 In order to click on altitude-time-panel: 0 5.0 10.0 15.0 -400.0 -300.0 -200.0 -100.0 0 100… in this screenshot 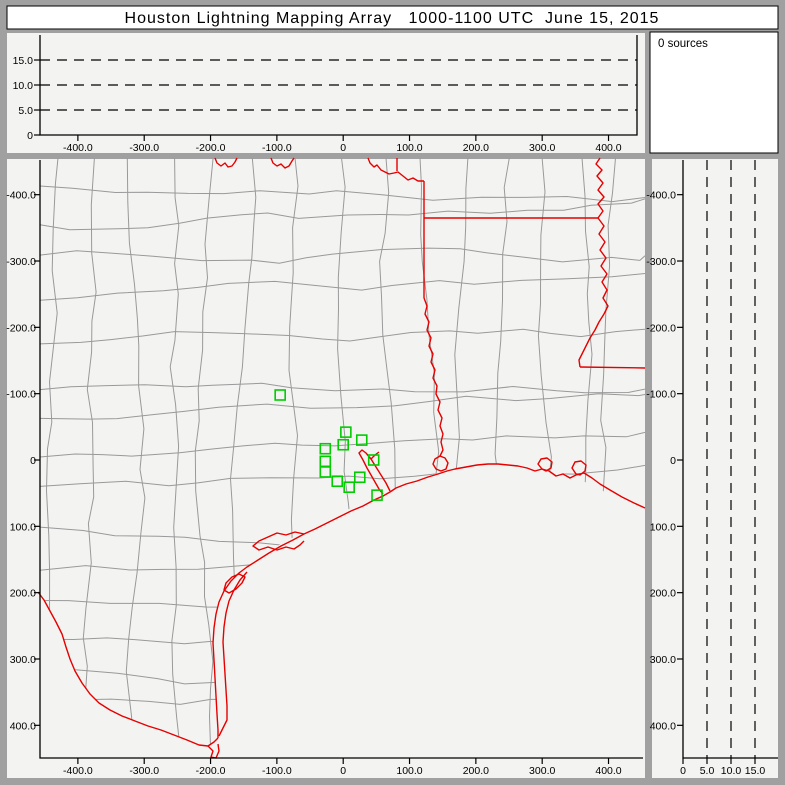, I will do `click(326, 93)`.